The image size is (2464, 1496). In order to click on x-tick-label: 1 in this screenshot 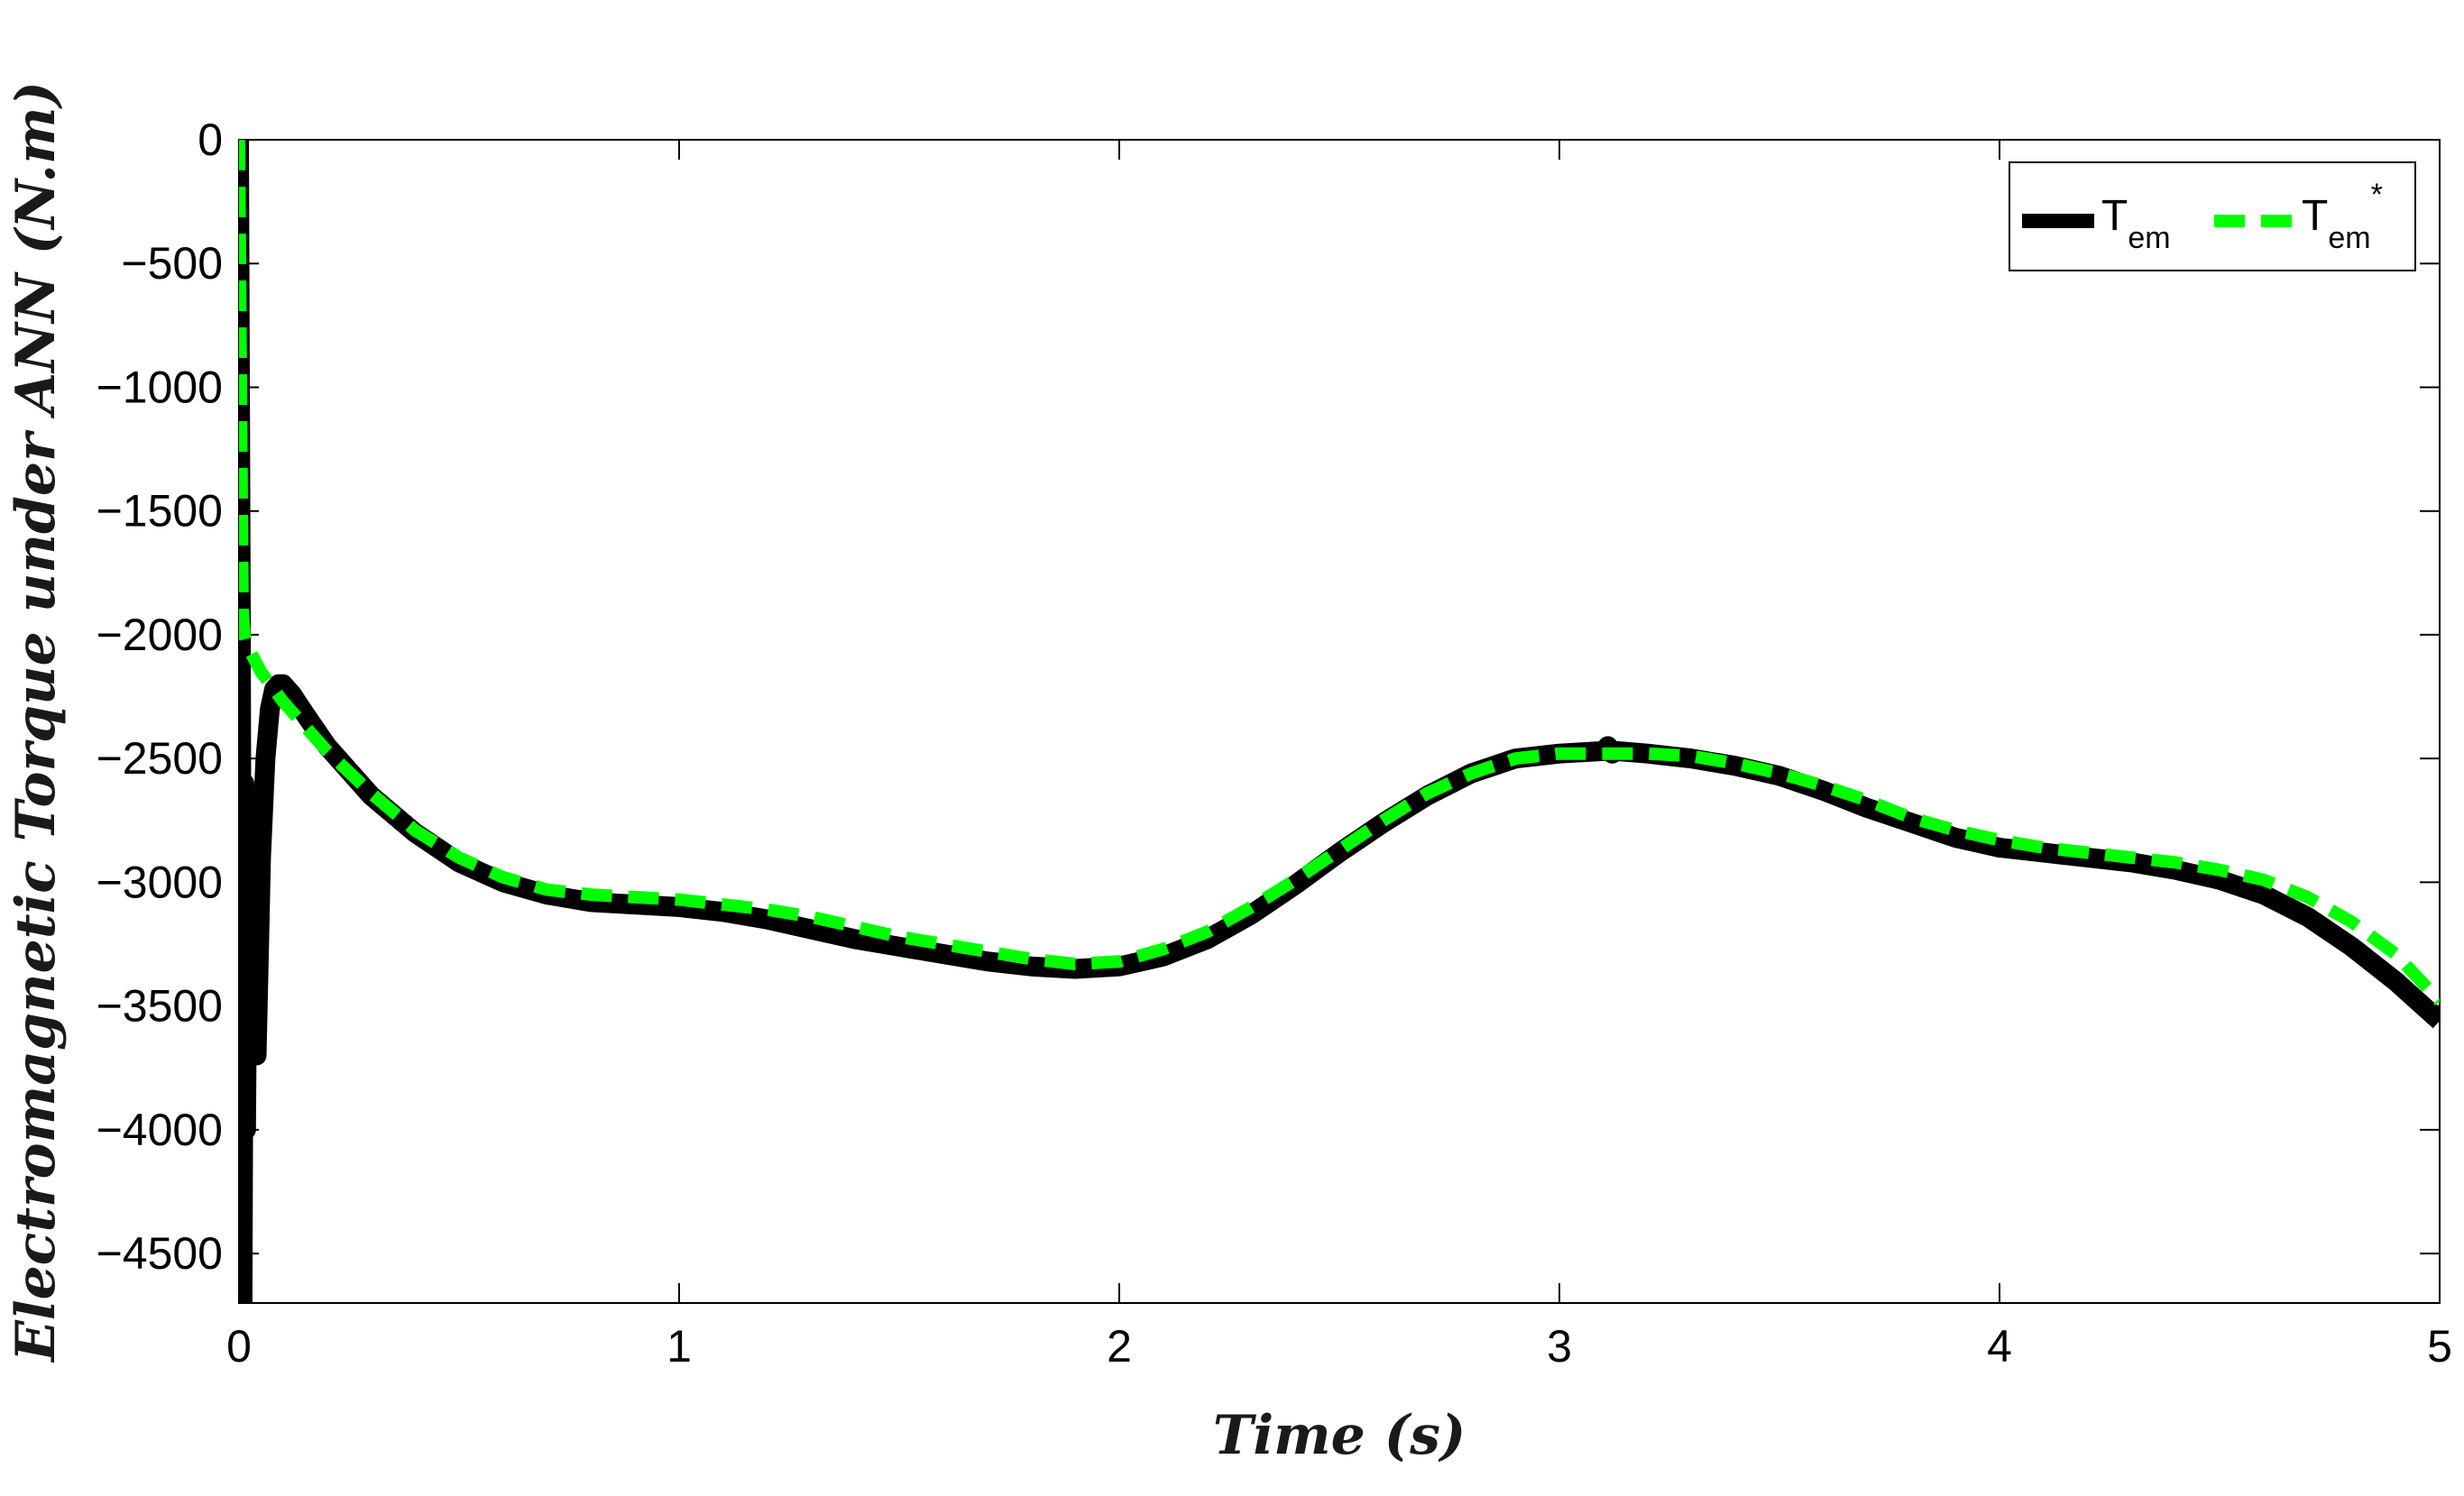, I will do `click(680, 1346)`.